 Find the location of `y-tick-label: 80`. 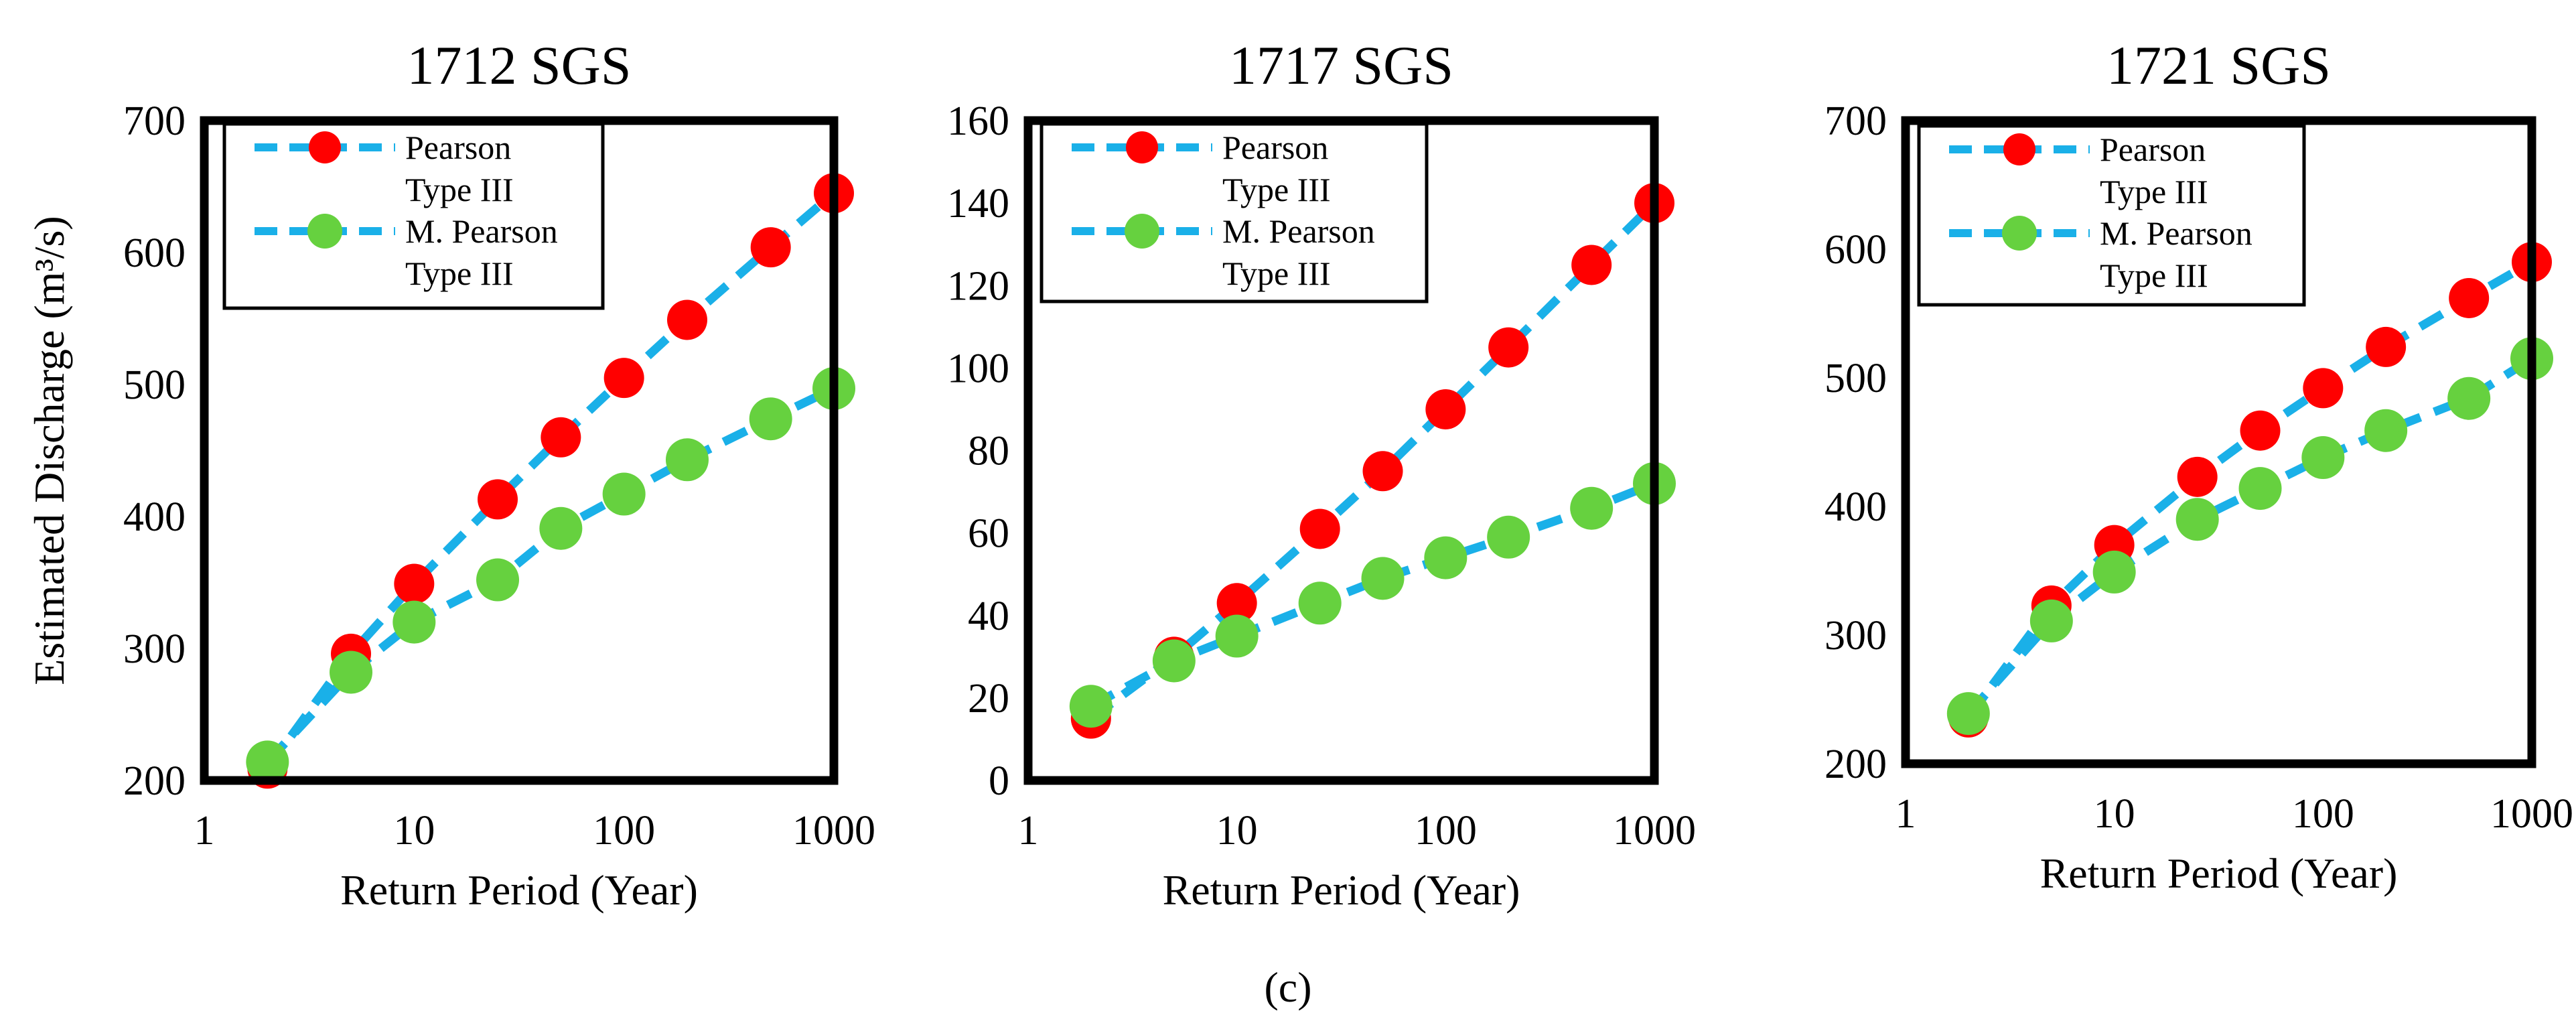

y-tick-label: 80 is located at coordinates (988, 451).